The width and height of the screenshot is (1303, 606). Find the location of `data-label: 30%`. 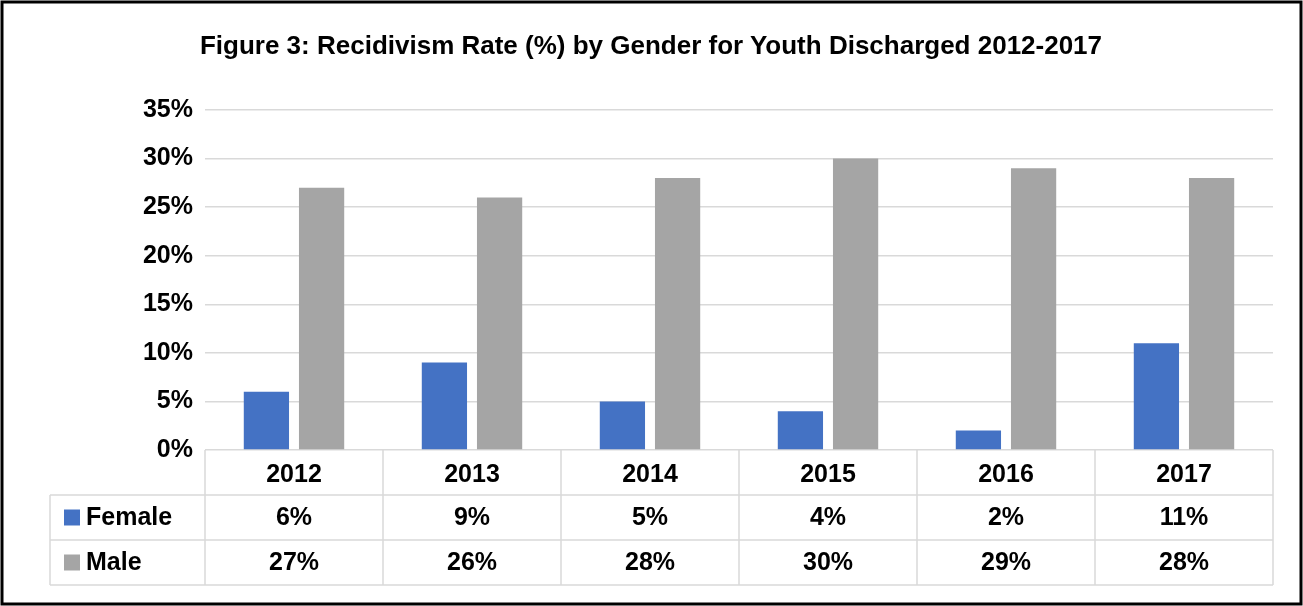

data-label: 30% is located at coordinates (828, 561).